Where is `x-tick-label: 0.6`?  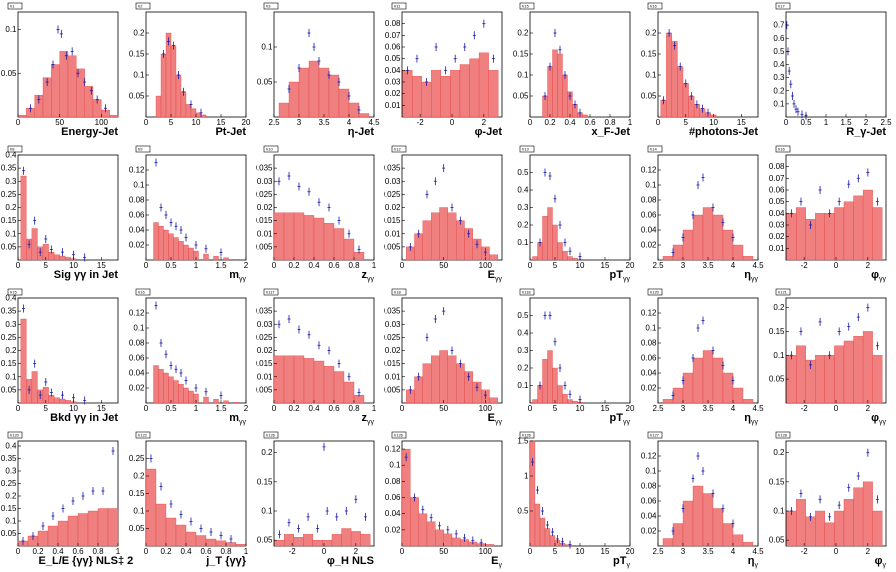
x-tick-label: 0.6 is located at coordinates (206, 551).